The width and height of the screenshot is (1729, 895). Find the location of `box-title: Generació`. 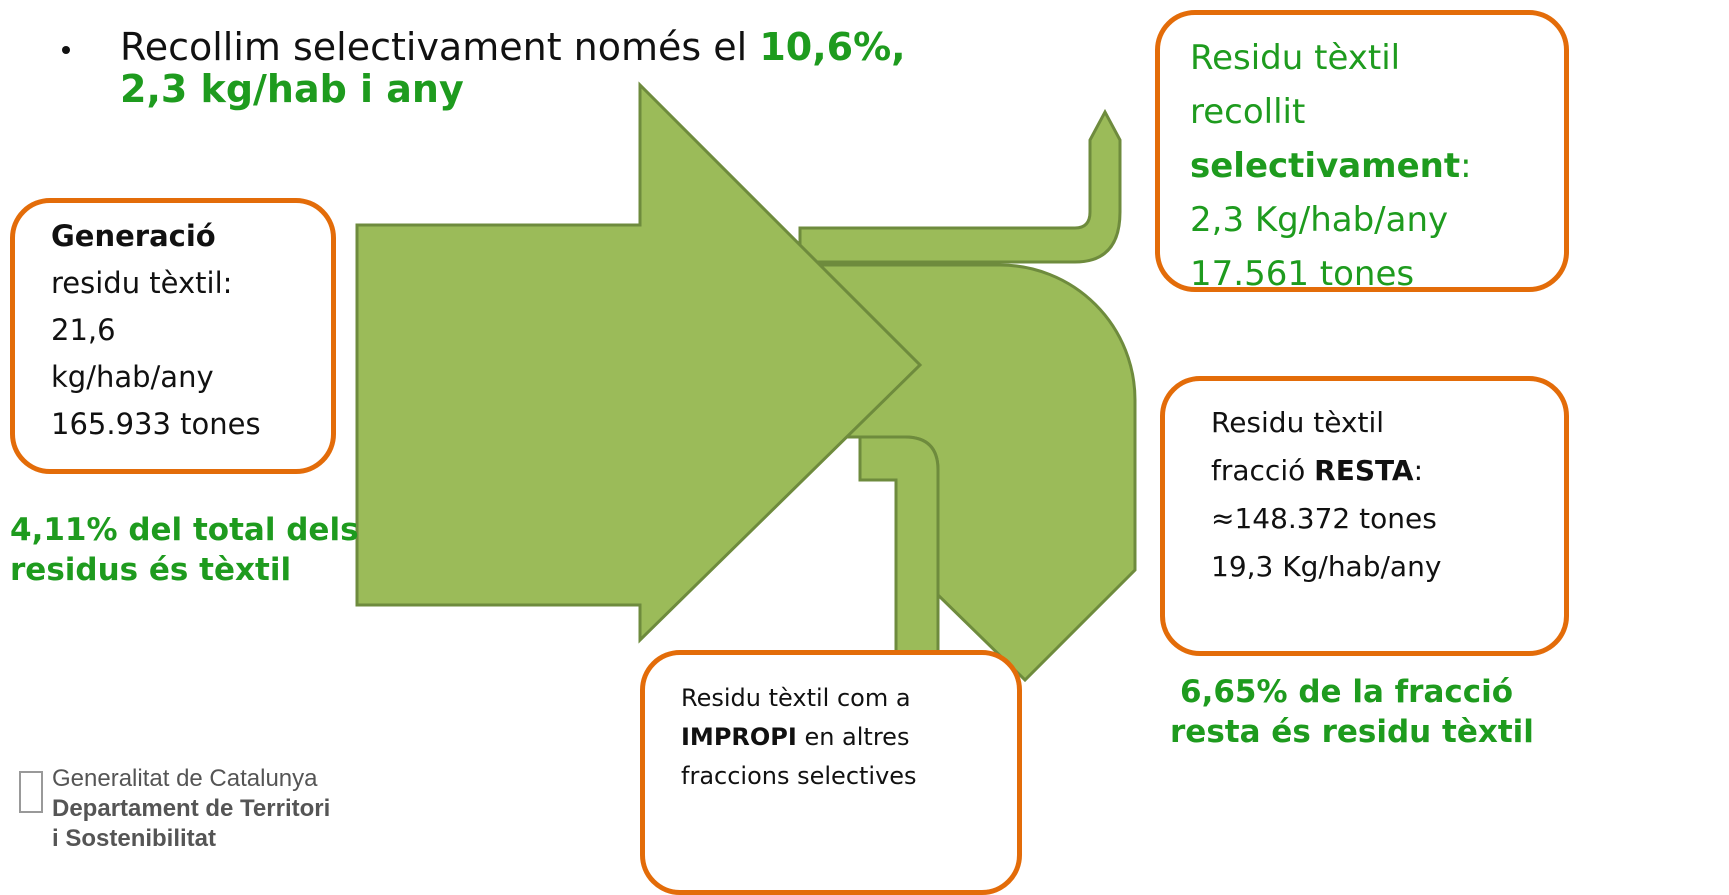

box-title: Generació is located at coordinates (133, 236).